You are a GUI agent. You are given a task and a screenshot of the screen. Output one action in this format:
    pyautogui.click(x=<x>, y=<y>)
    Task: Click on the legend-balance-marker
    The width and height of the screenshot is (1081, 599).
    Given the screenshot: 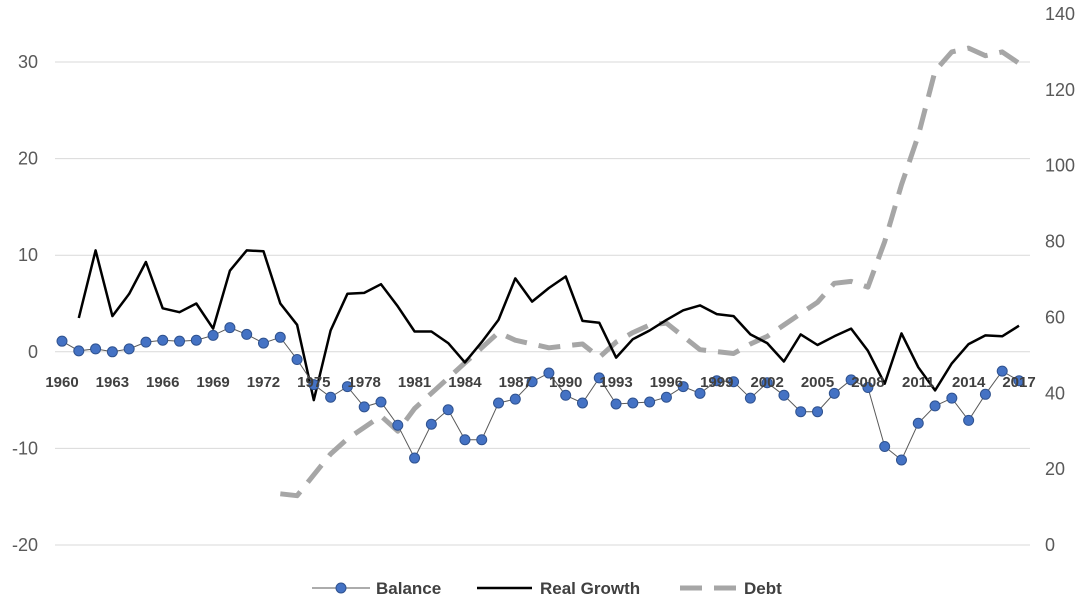 What is the action you would take?
    pyautogui.click(x=341, y=588)
    